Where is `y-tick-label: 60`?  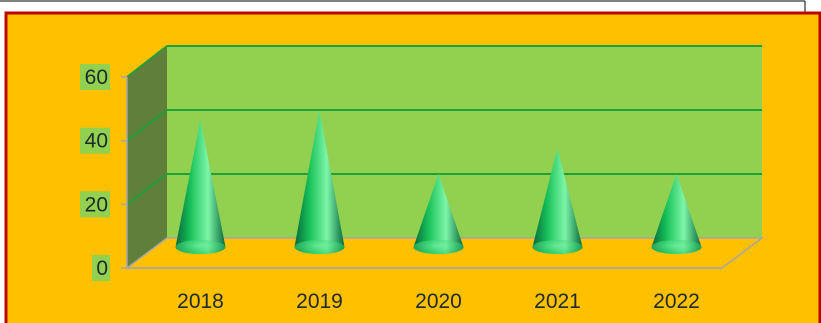 y-tick-label: 60 is located at coordinates (96, 77).